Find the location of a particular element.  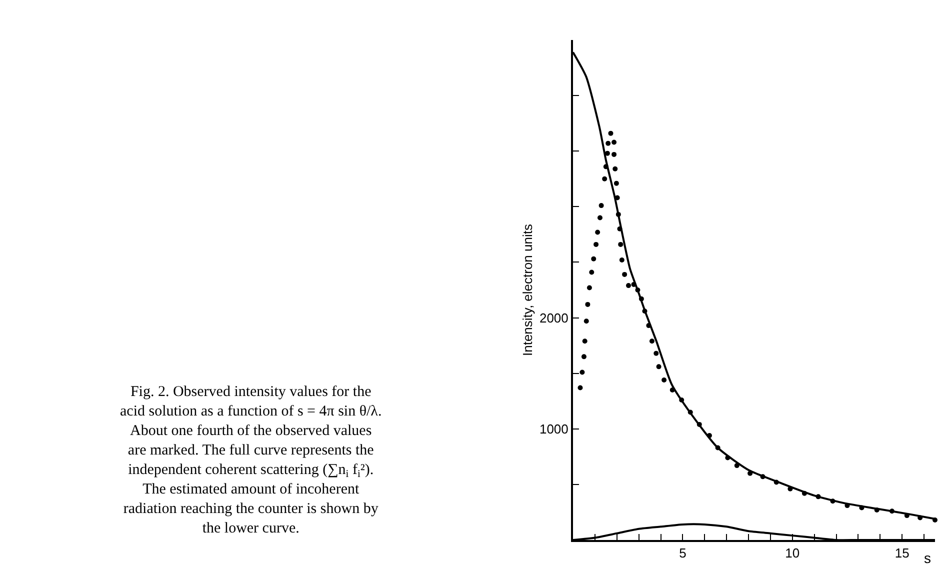

x-tick-label: 10 is located at coordinates (792, 553).